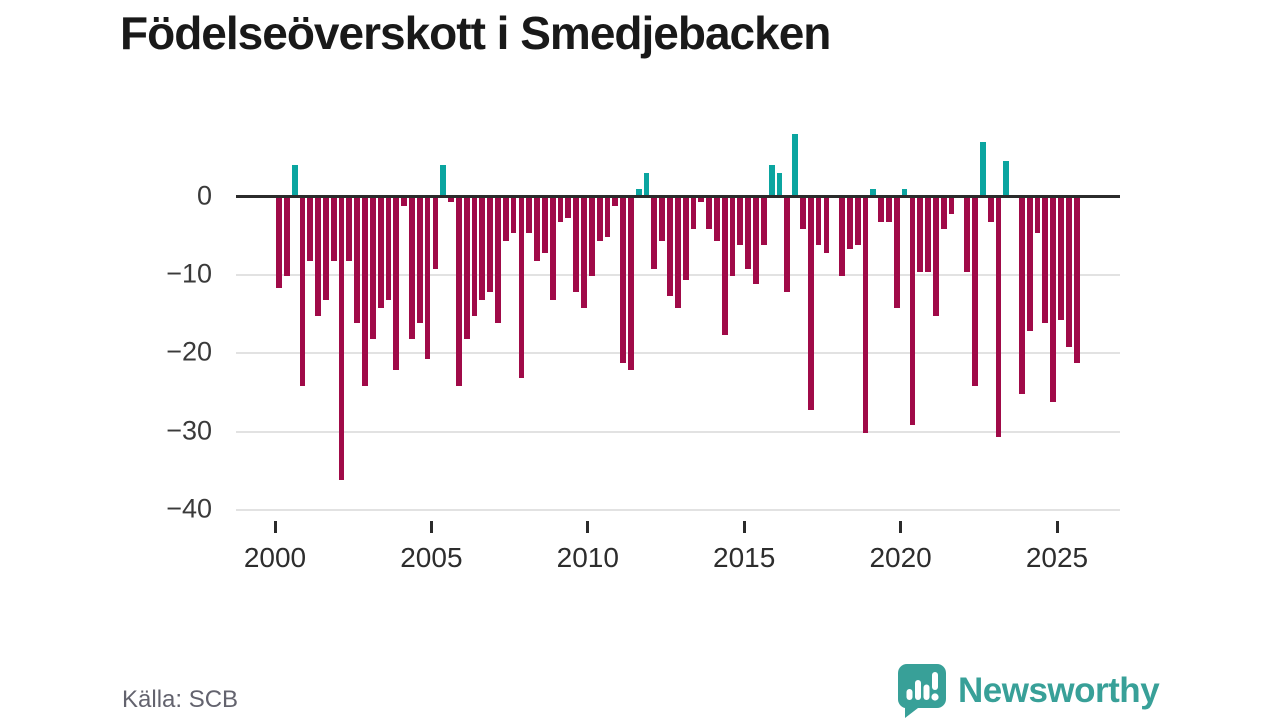 This screenshot has width=1280, height=720. Describe the element at coordinates (1059, 690) in the screenshot. I see `newsworthy-logo-text: Newsworthy` at that location.